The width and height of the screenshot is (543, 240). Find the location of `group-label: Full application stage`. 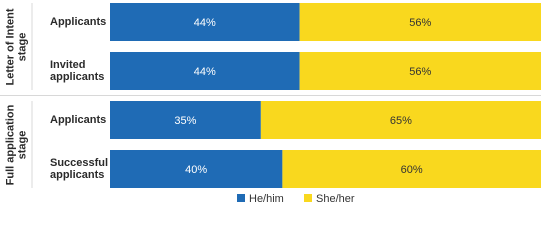

group-label: Full application stage is located at coordinates (16, 144).